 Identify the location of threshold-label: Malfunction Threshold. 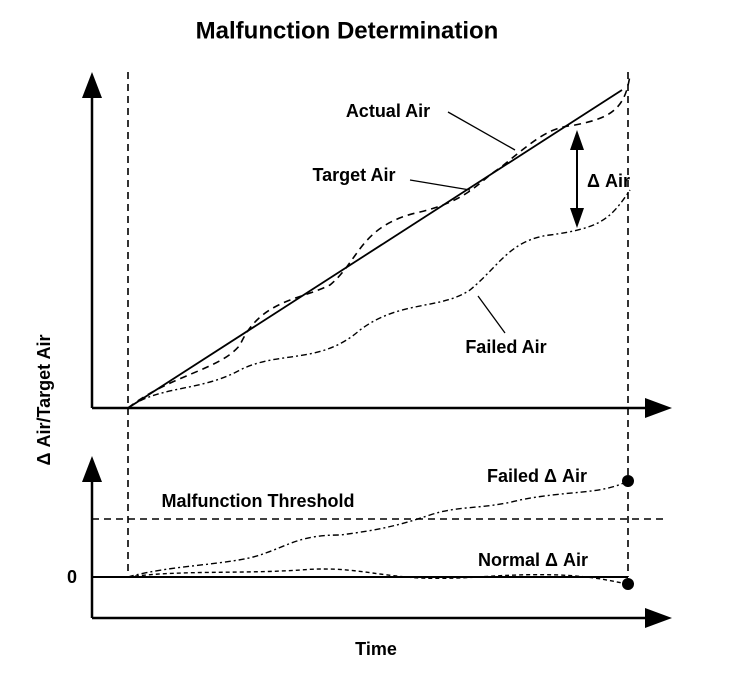
(258, 501).